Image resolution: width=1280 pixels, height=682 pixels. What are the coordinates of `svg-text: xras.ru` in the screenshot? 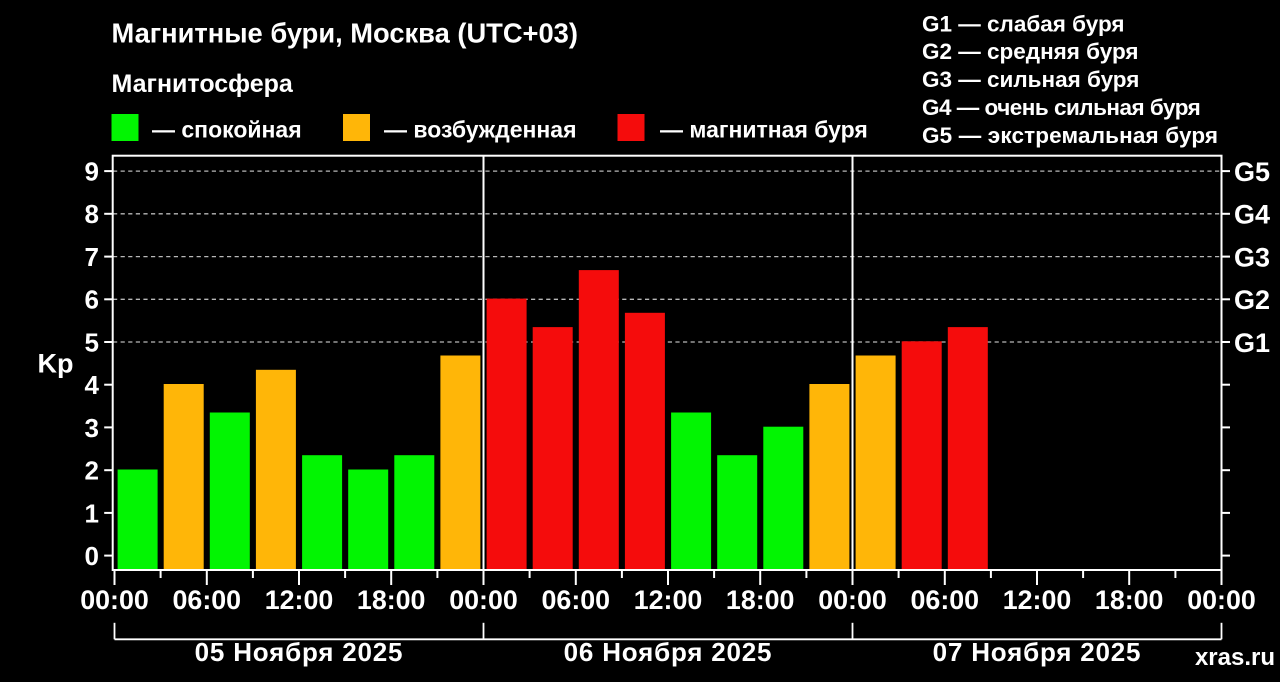 It's located at (1235, 657).